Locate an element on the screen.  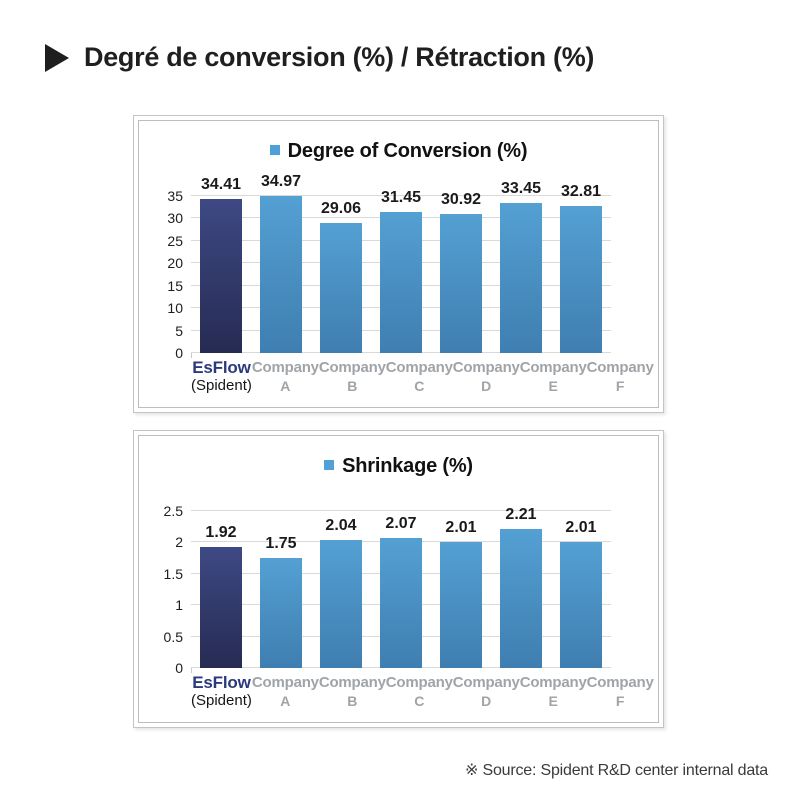
bar-slot: 1.75 is located at coordinates (281, 589).